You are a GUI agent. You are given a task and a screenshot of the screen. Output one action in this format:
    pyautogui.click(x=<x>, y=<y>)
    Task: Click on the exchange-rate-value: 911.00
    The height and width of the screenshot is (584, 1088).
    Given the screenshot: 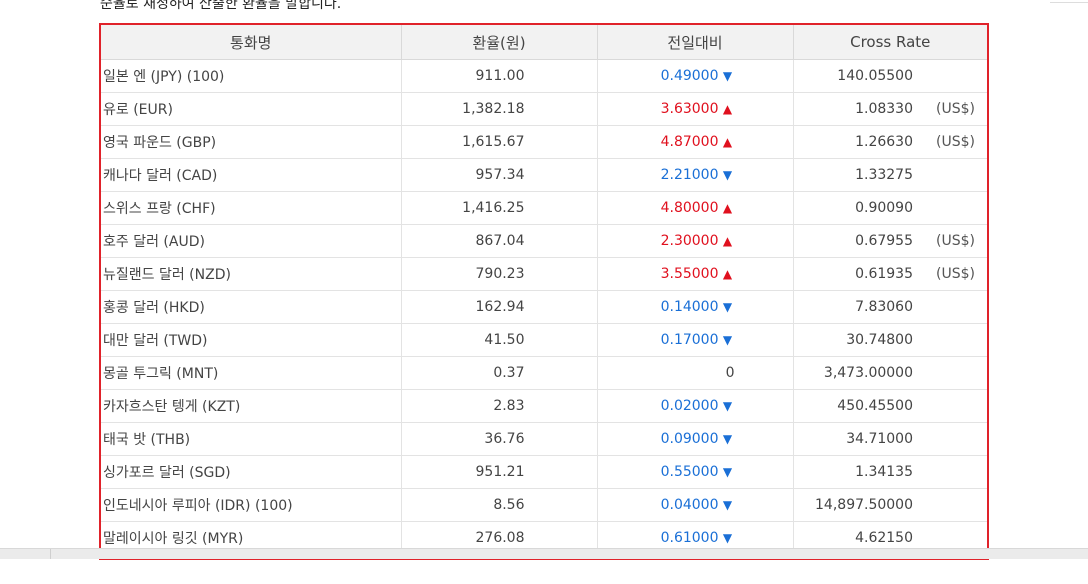 What is the action you would take?
    pyautogui.click(x=499, y=76)
    